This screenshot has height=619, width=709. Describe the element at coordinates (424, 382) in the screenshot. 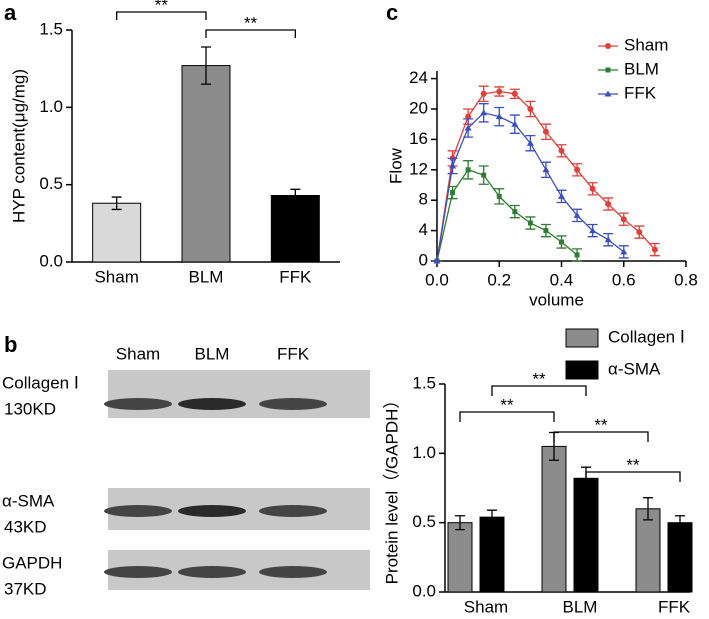

I see `y-tick-label: 1.5` at that location.